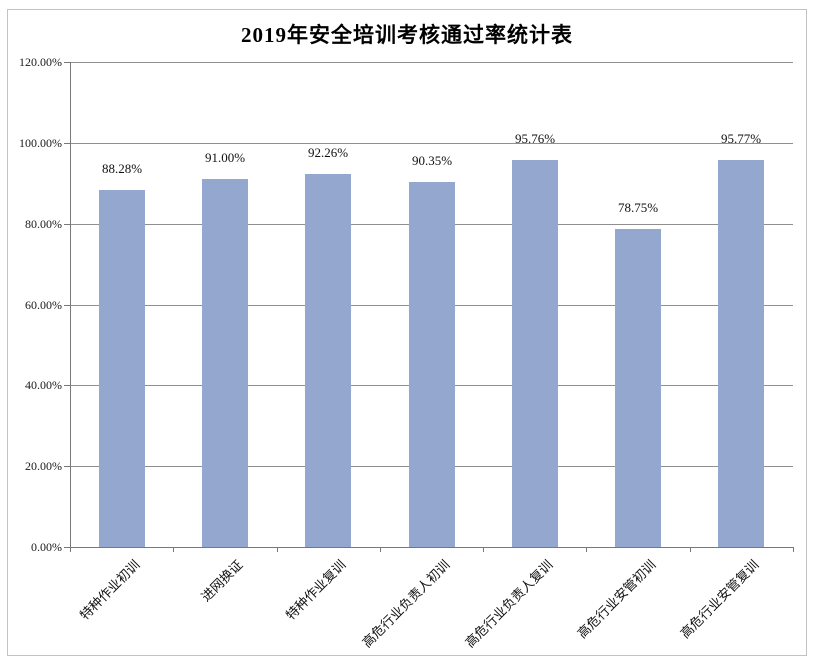 Image resolution: width=814 pixels, height=664 pixels. Describe the element at coordinates (741, 138) in the screenshot. I see `bar-value-label: 95.77%` at that location.